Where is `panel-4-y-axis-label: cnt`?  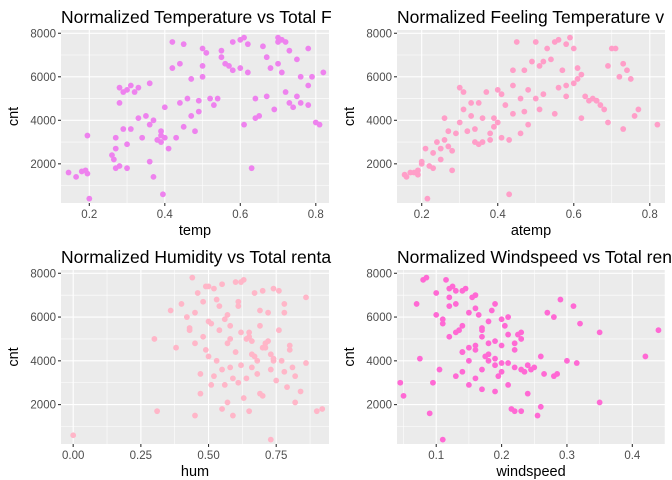 panel-4-y-axis-label: cnt is located at coordinates (350, 356).